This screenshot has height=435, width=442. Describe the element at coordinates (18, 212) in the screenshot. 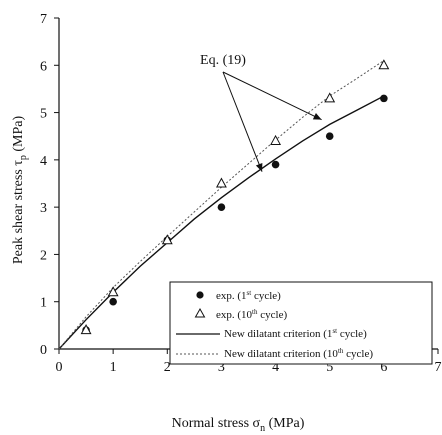

I see `y-axis-title-main: Peak shear stress τ` at that location.